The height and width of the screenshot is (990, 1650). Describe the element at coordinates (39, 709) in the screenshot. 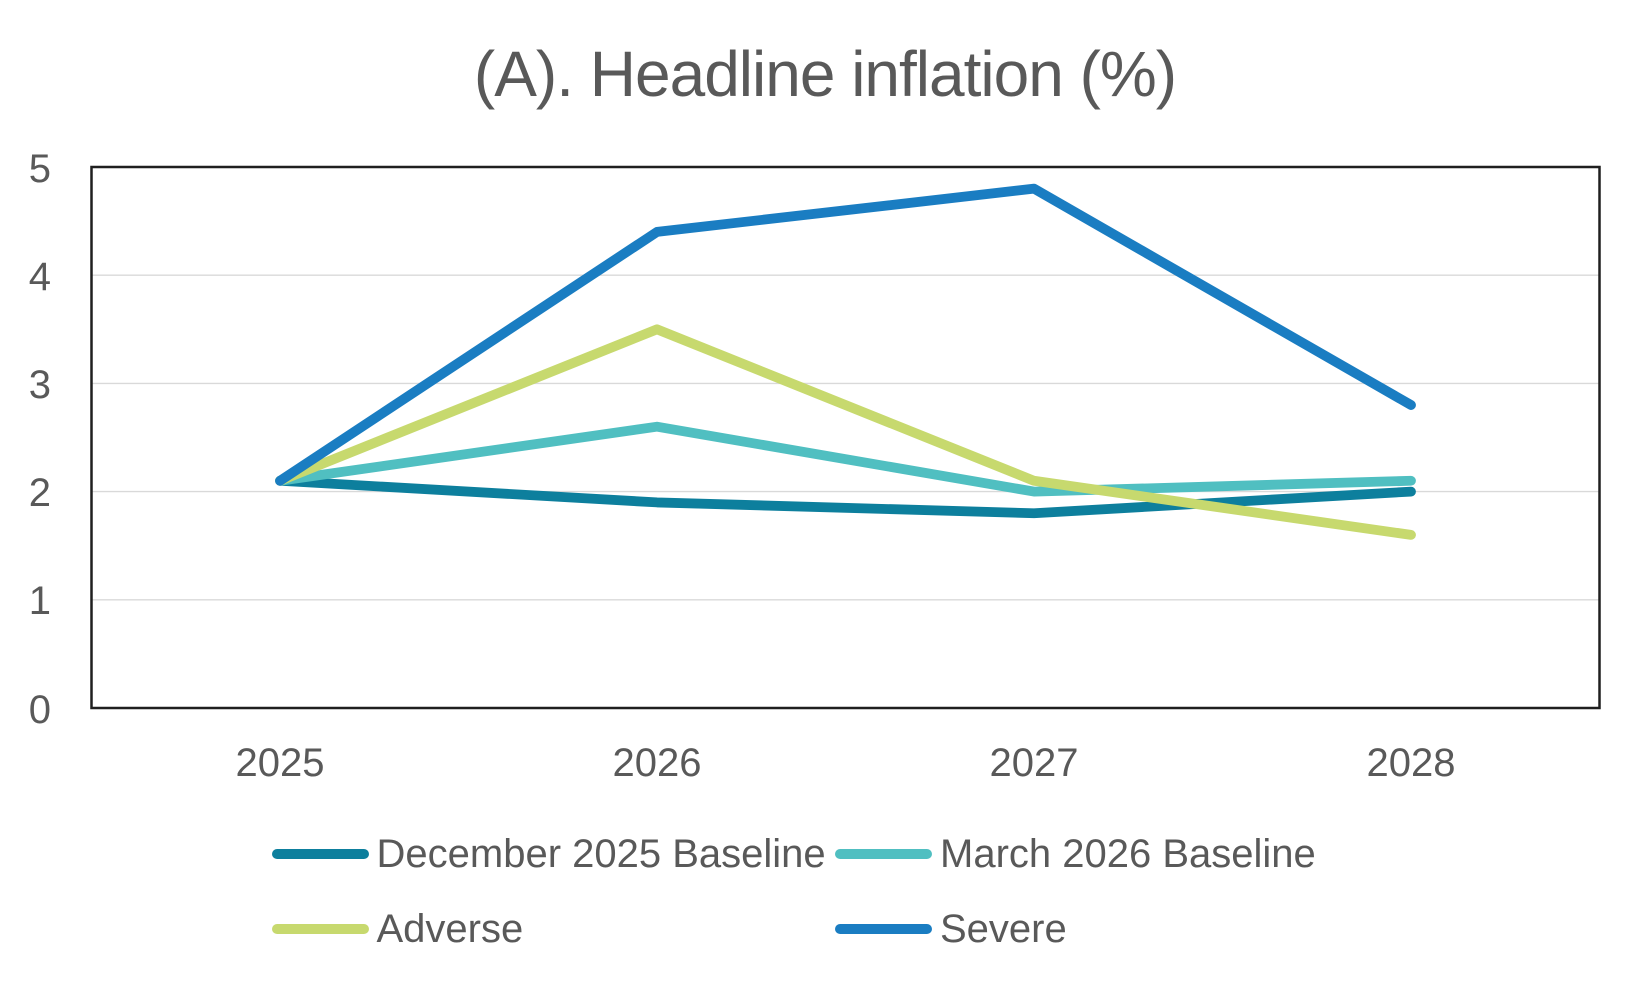

I see `y-axis-label-0: 0` at that location.